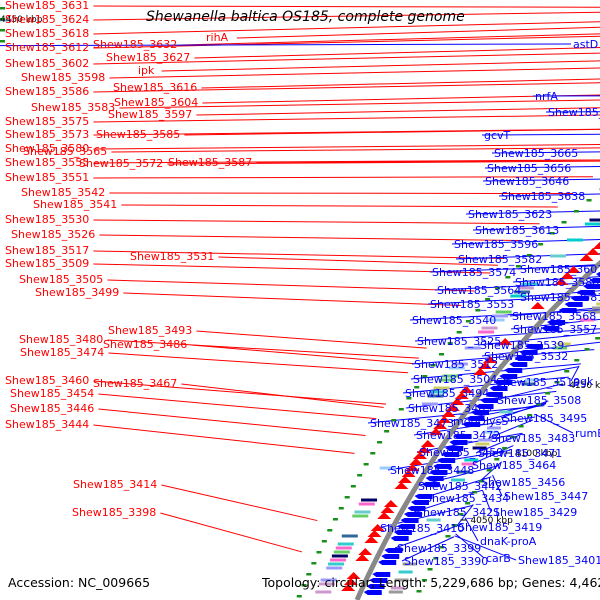  I want to click on gene-label-left: Shew185_3480, so click(61, 339).